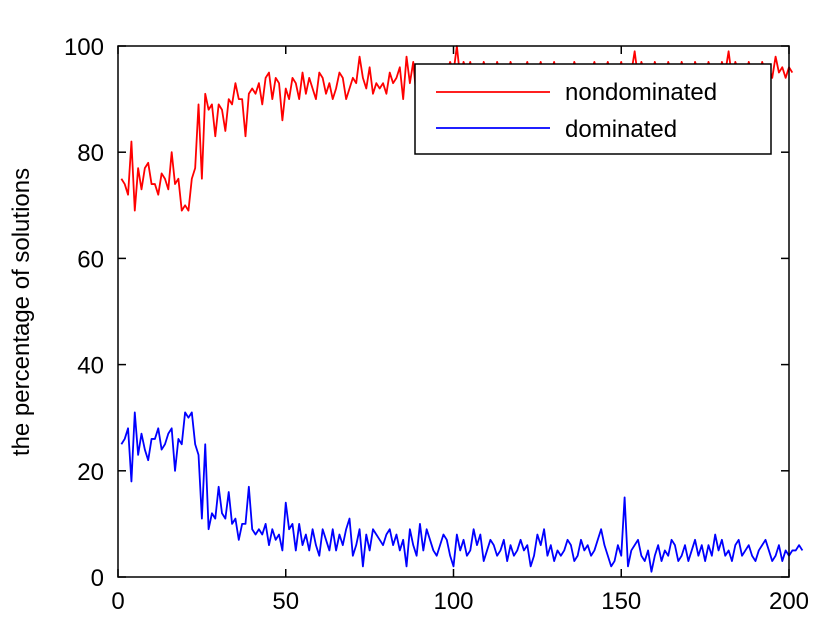 This screenshot has width=830, height=619. Describe the element at coordinates (621, 129) in the screenshot. I see `legend-label-dominated: dominated` at that location.